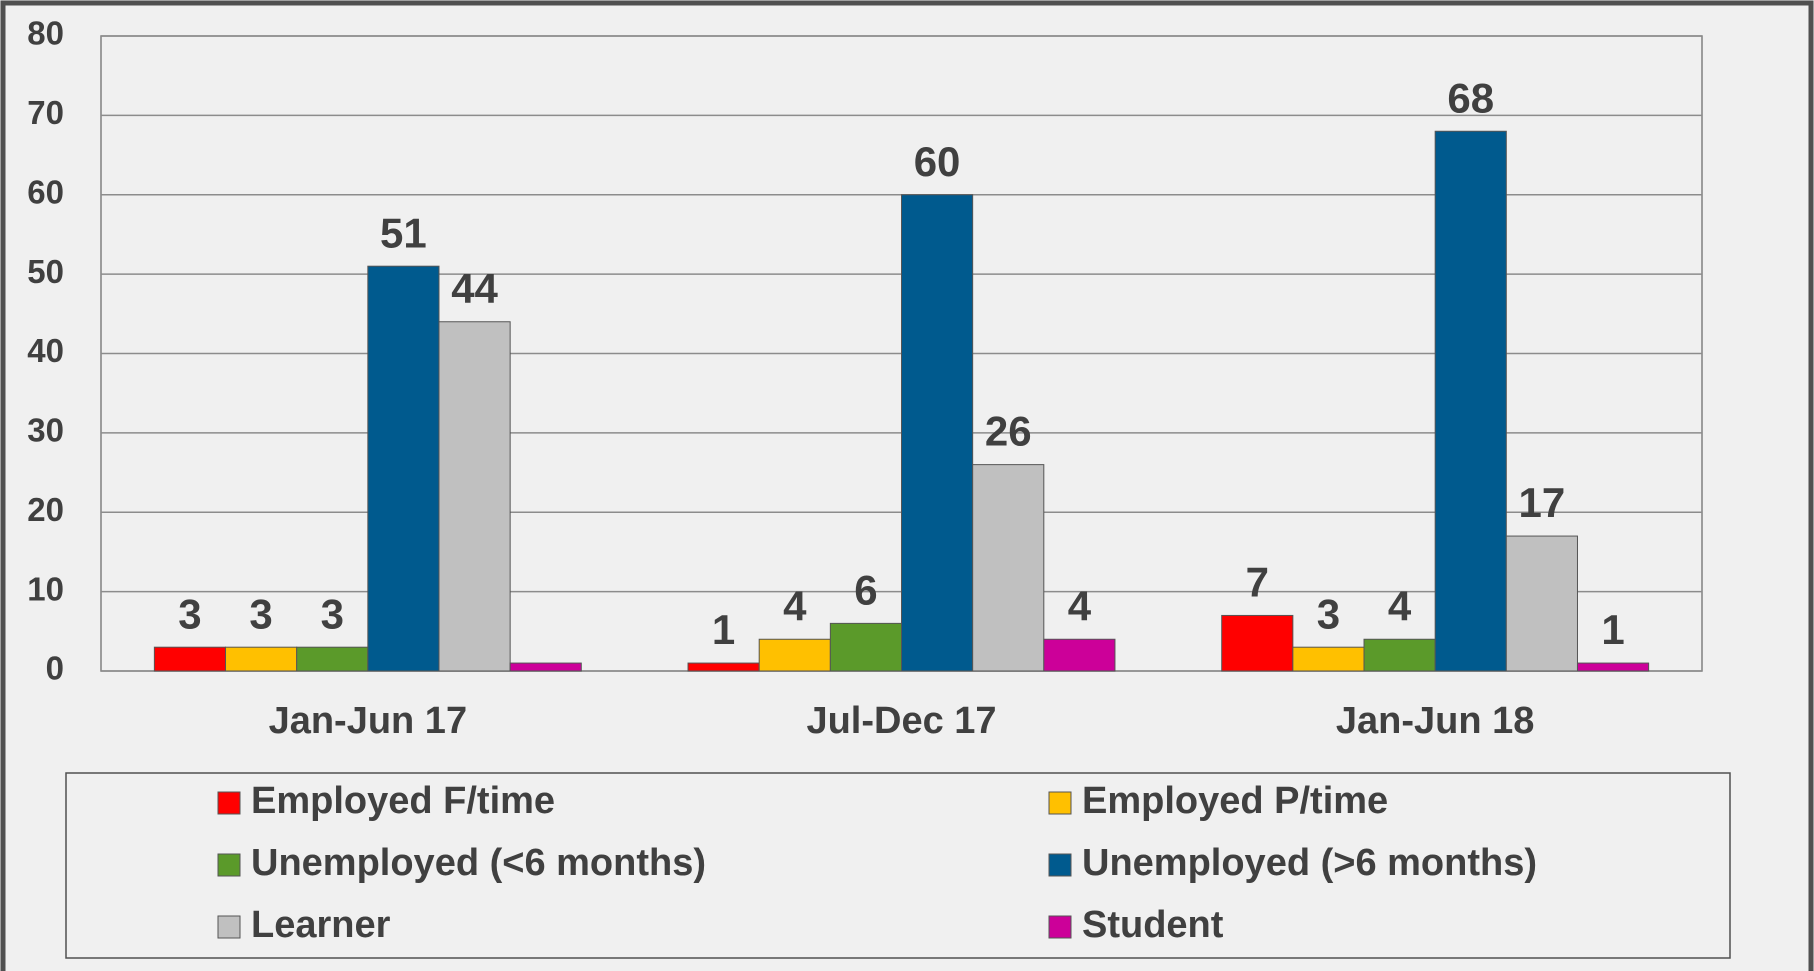 This screenshot has height=971, width=1814. I want to click on data-label: 51, so click(403, 232).